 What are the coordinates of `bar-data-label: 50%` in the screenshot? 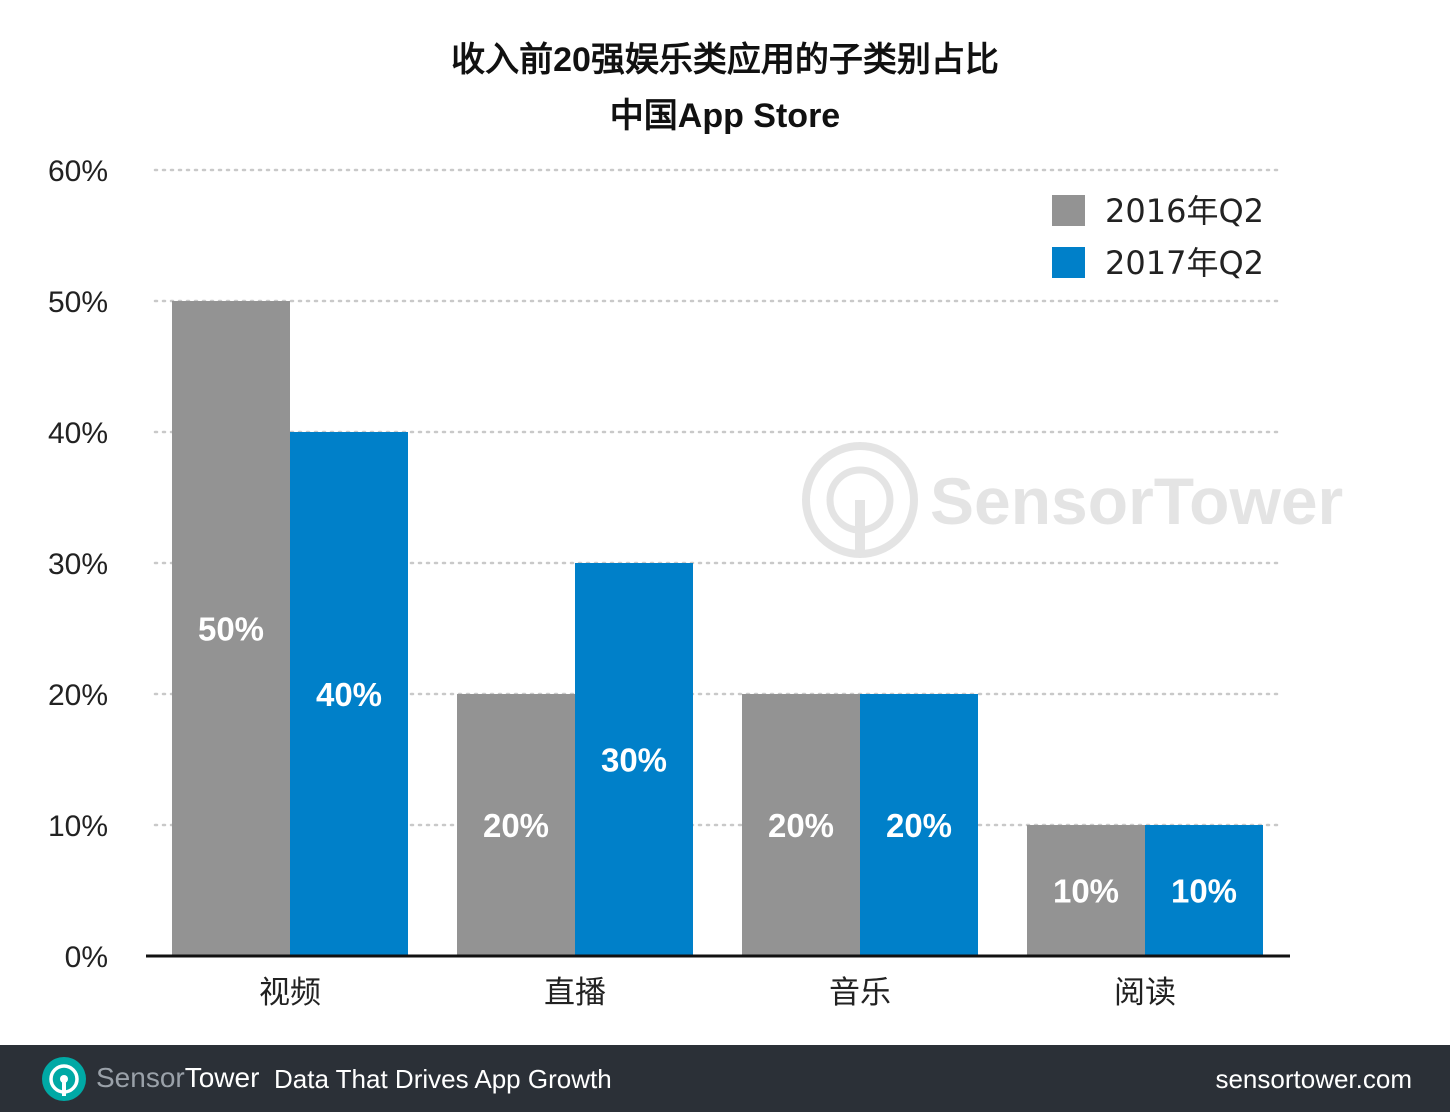 It's located at (231, 629).